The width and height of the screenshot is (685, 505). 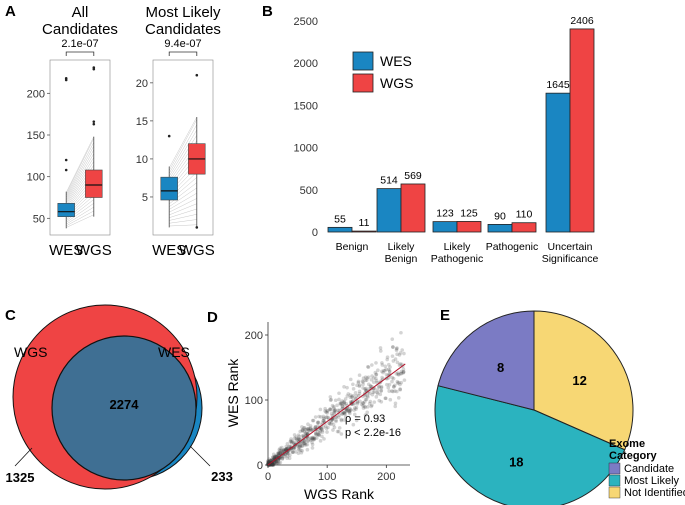 What do you see at coordinates (516, 461) in the screenshot?
I see `pie-value-label: 18` at bounding box center [516, 461].